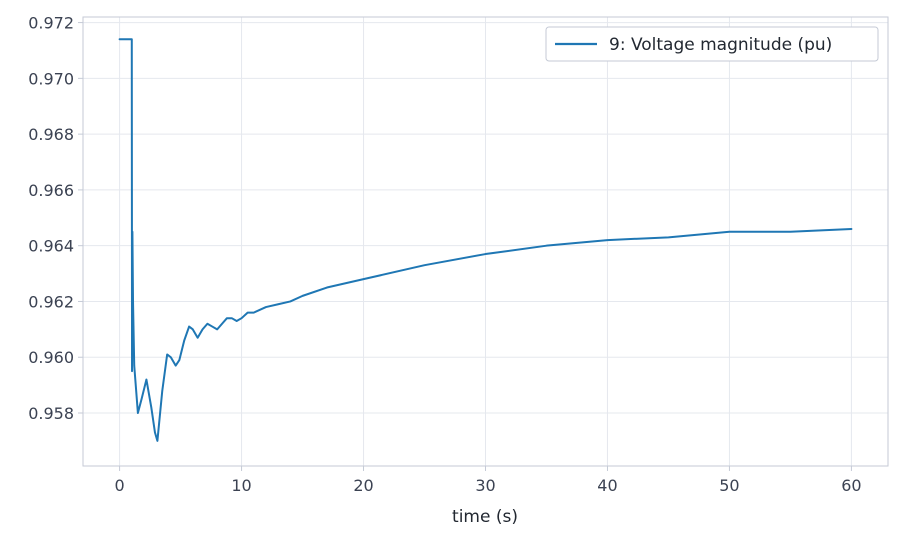  I want to click on y-tick-label: 0.968, so click(51, 134).